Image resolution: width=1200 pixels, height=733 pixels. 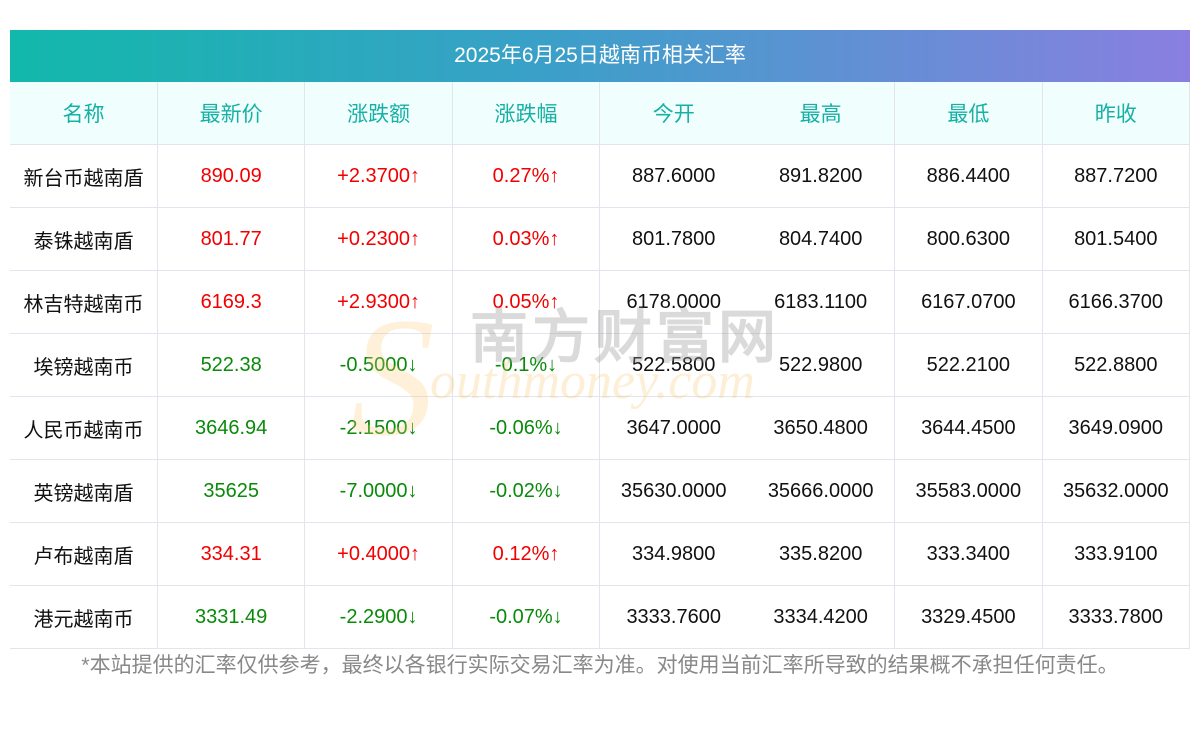 I want to click on cell-open: 522.5800, so click(x=673, y=365).